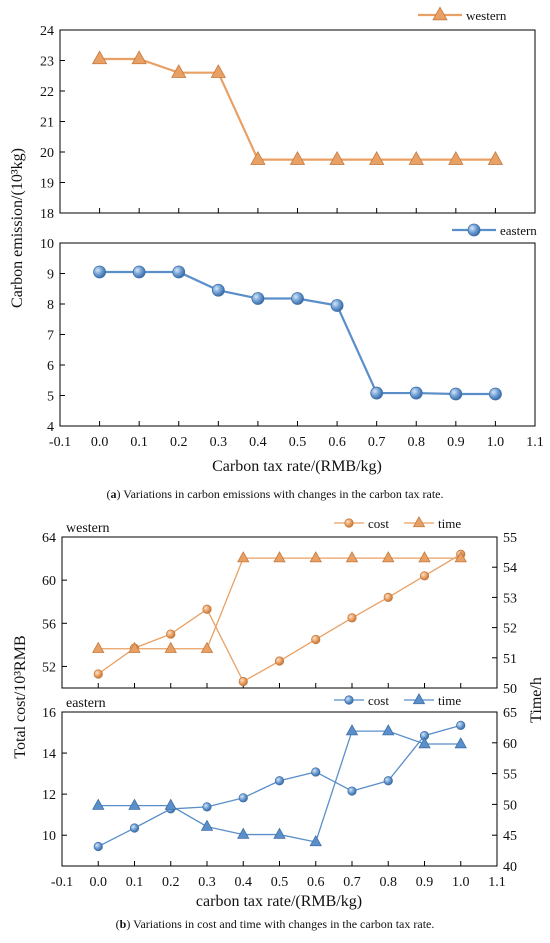 The height and width of the screenshot is (943, 550). I want to click on b-xtick-label: 0.9, so click(425, 882).